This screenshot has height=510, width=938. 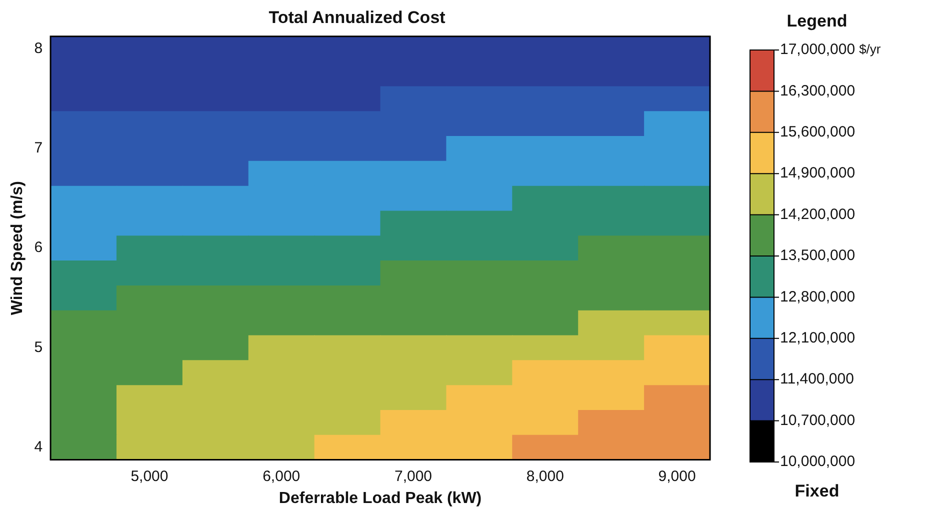 What do you see at coordinates (357, 17) in the screenshot?
I see `chart-title: Total Annualized Cost` at bounding box center [357, 17].